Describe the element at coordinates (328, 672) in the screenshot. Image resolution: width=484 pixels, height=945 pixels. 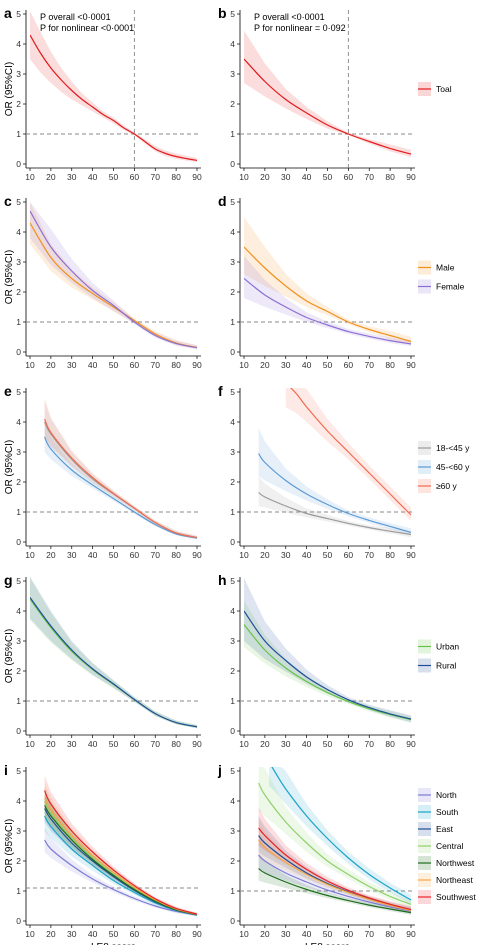
I see `series-line-Urban` at that location.